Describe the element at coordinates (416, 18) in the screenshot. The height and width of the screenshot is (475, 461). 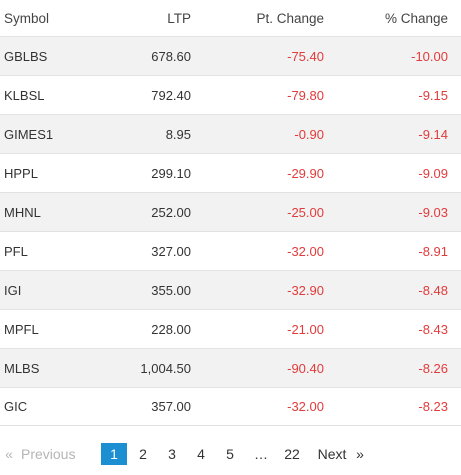
I see `column-header-pct-change: % Change` at that location.